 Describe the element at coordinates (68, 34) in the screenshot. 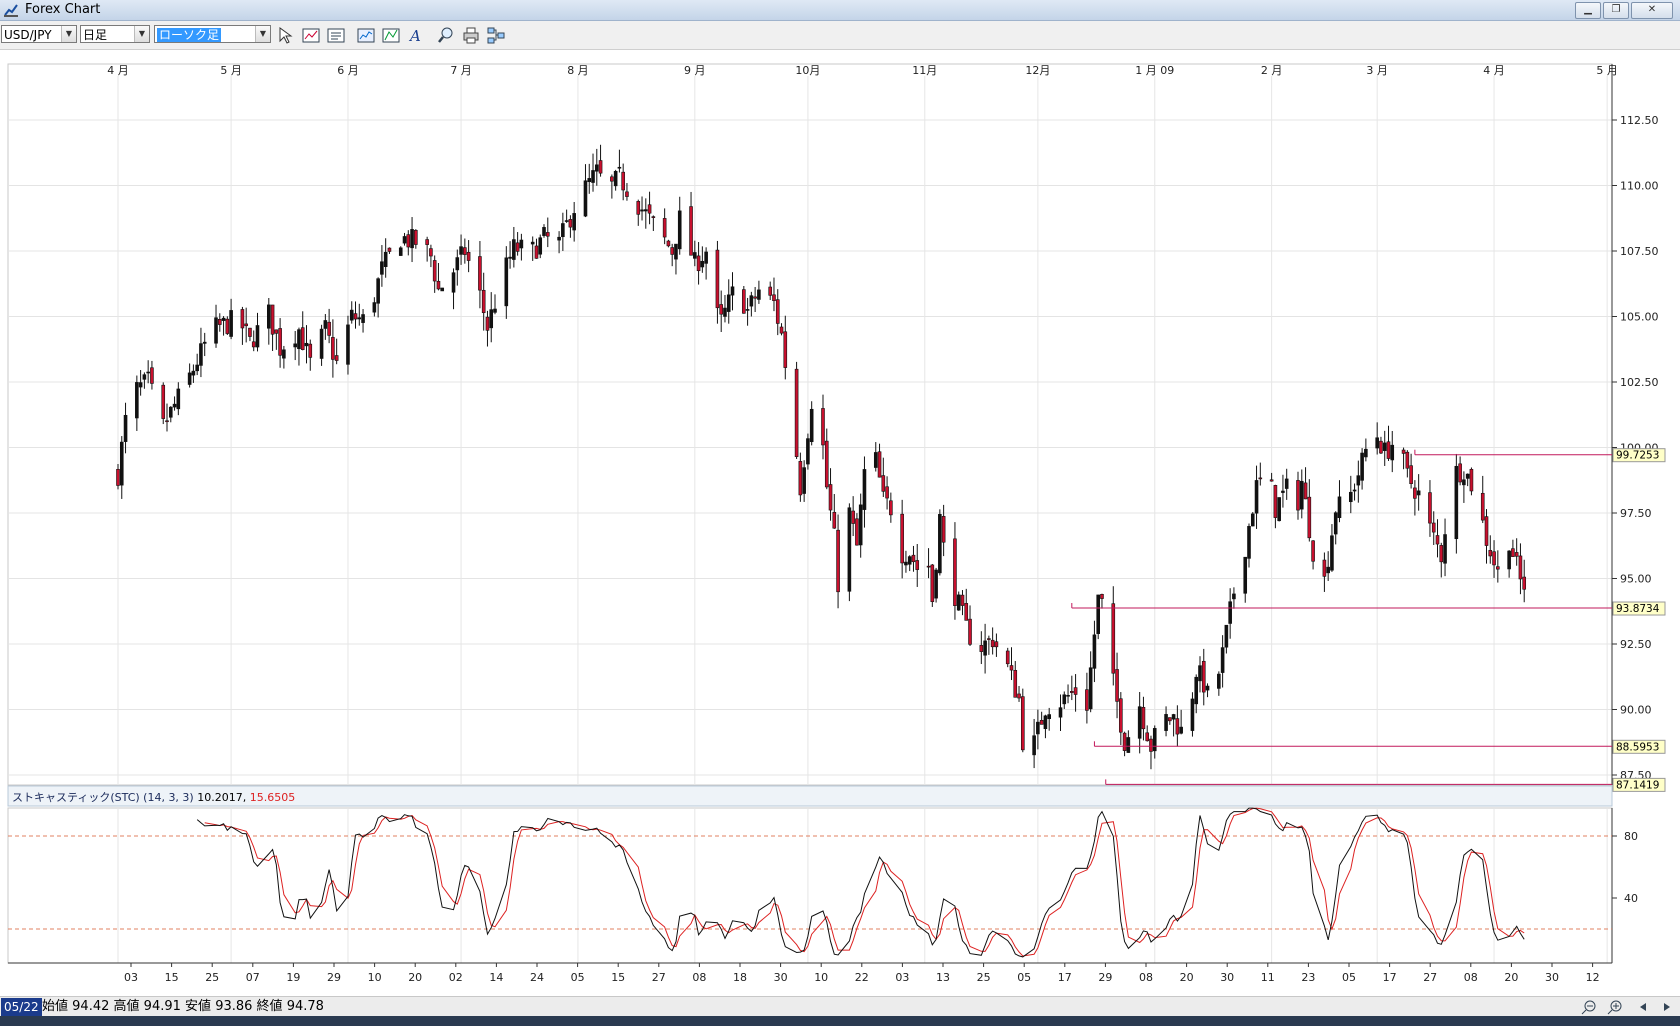

I see `chevron-down-icon: ▼` at that location.